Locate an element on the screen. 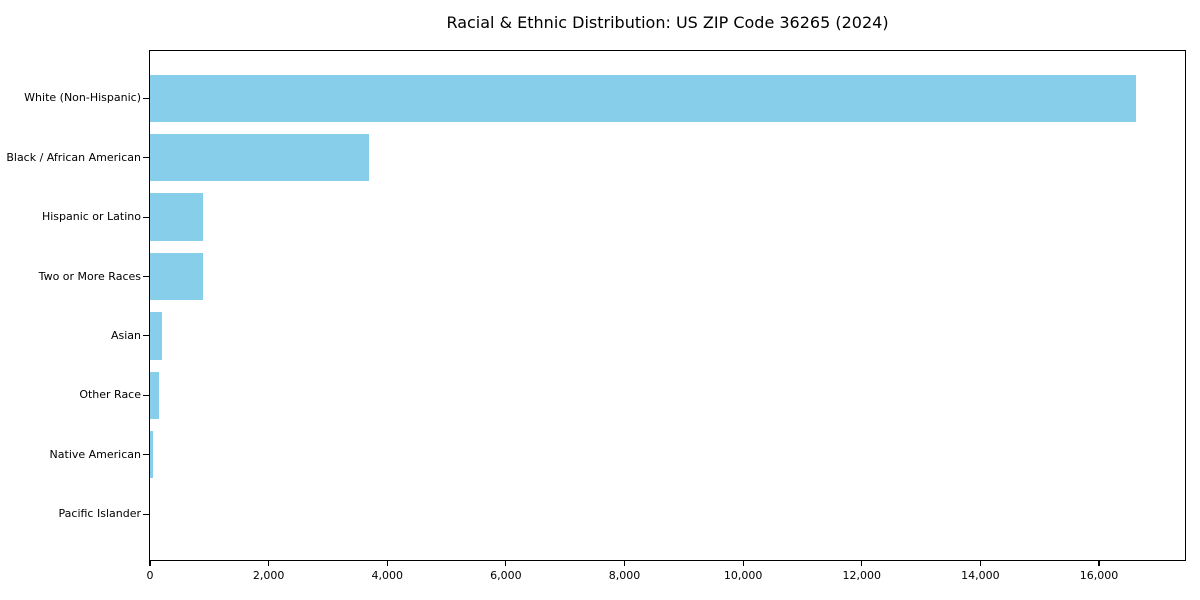 Image resolution: width=1200 pixels, height=600 pixels. bar-other-race is located at coordinates (154, 395).